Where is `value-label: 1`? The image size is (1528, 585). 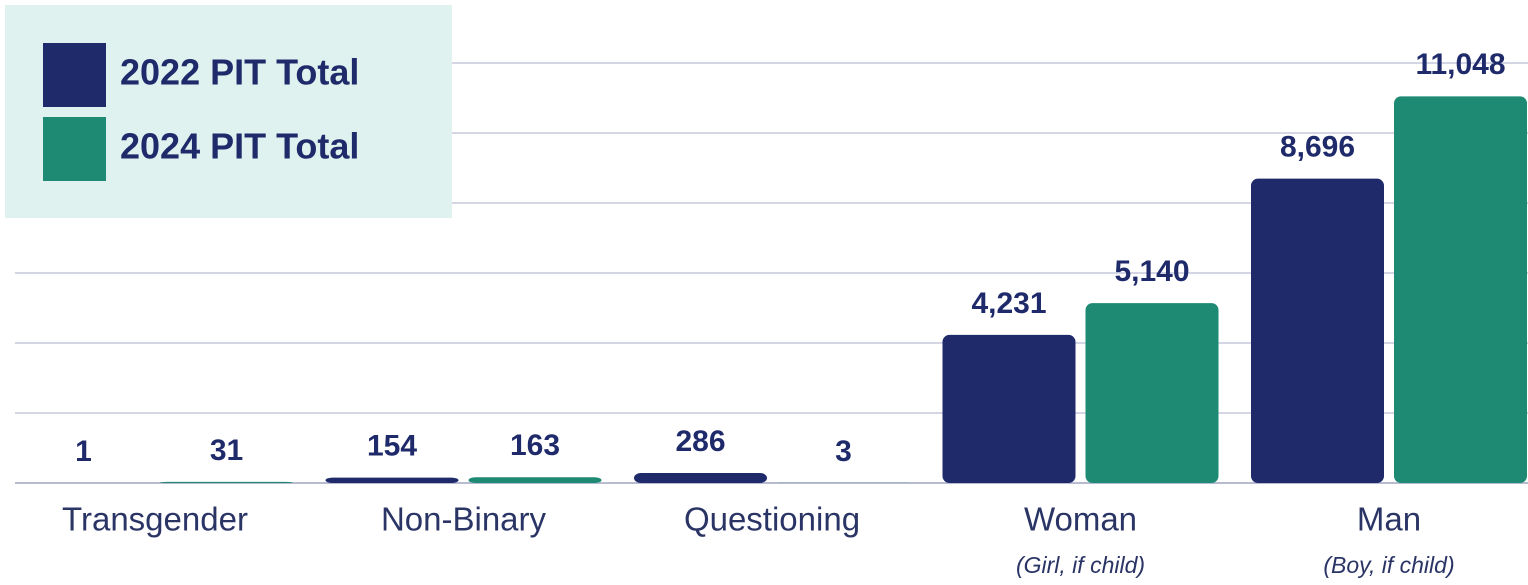 value-label: 1 is located at coordinates (83, 451).